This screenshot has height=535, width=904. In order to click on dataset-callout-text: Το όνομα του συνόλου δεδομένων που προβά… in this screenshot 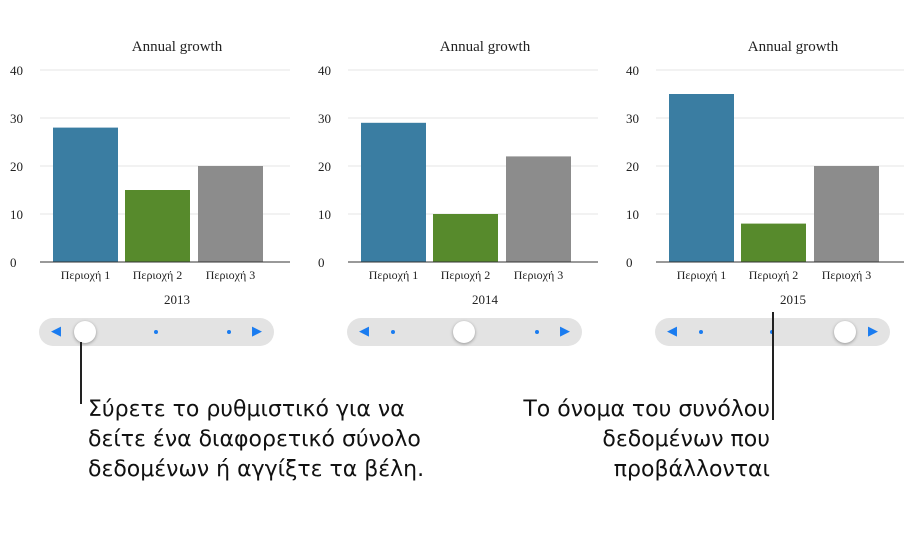, I will do `click(646, 439)`.